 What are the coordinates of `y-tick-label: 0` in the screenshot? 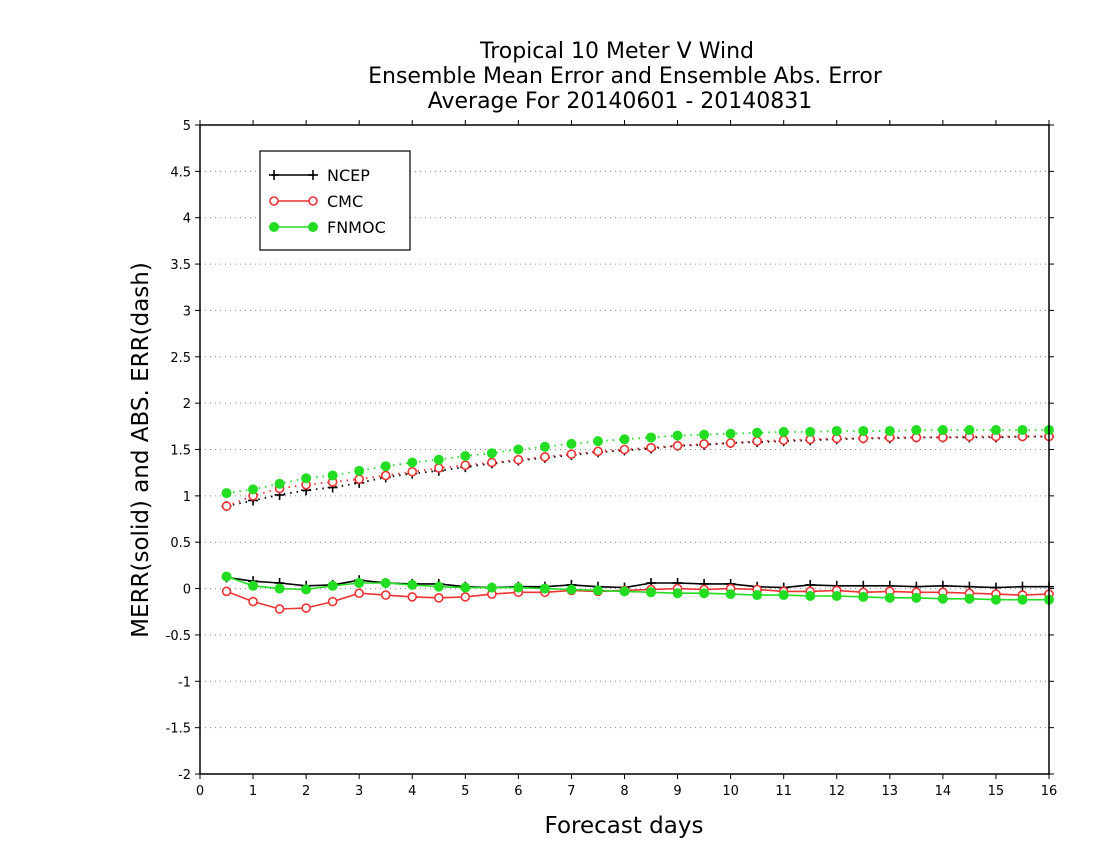 It's located at (187, 590).